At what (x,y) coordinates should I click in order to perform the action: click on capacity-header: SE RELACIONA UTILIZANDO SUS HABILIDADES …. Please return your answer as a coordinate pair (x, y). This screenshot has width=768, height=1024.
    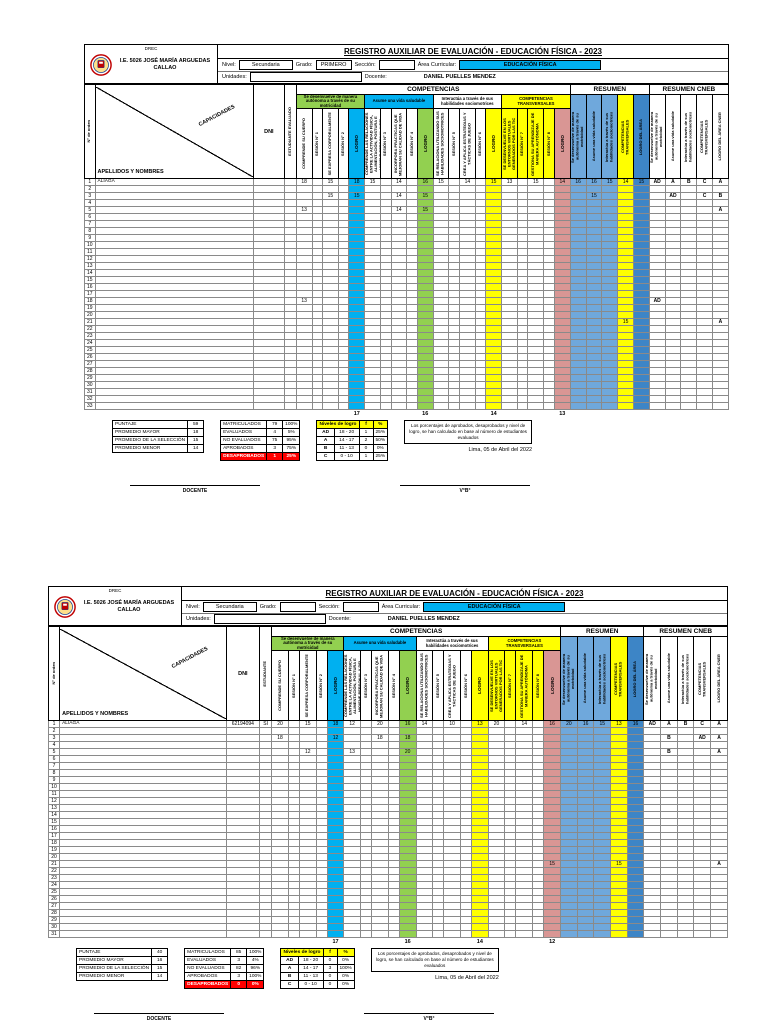
    Looking at the image, I should click on (441, 144).